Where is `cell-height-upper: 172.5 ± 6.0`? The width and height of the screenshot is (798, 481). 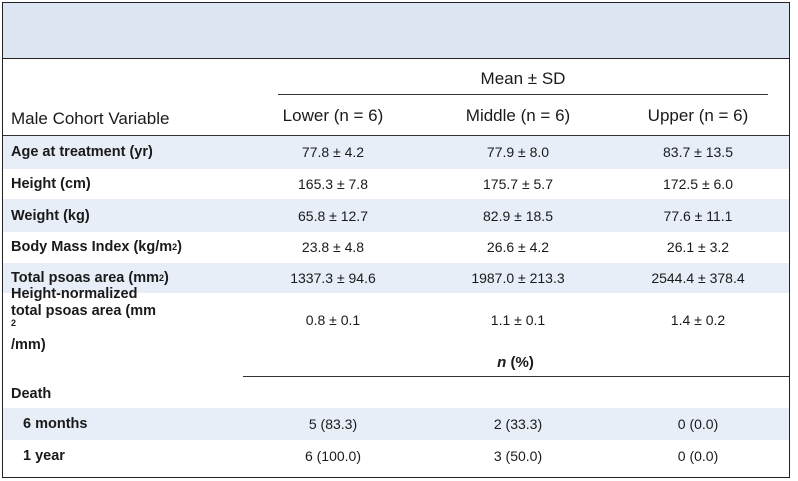
cell-height-upper: 172.5 ± 6.0 is located at coordinates (698, 183).